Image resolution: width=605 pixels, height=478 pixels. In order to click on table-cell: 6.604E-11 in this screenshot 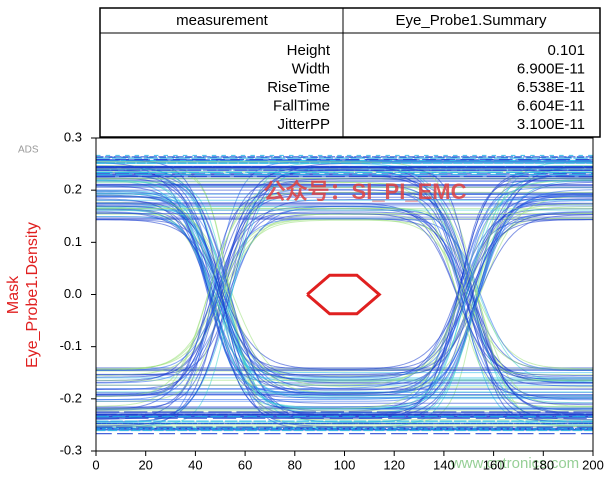, I will do `click(551, 105)`.